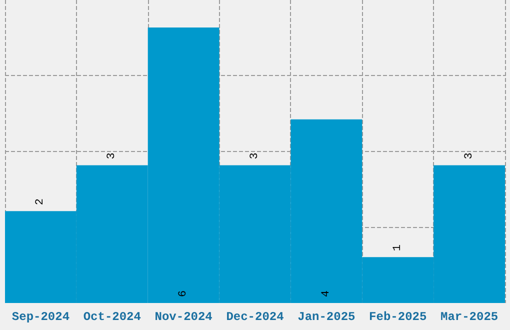  I want to click on data-label: 4, so click(326, 293).